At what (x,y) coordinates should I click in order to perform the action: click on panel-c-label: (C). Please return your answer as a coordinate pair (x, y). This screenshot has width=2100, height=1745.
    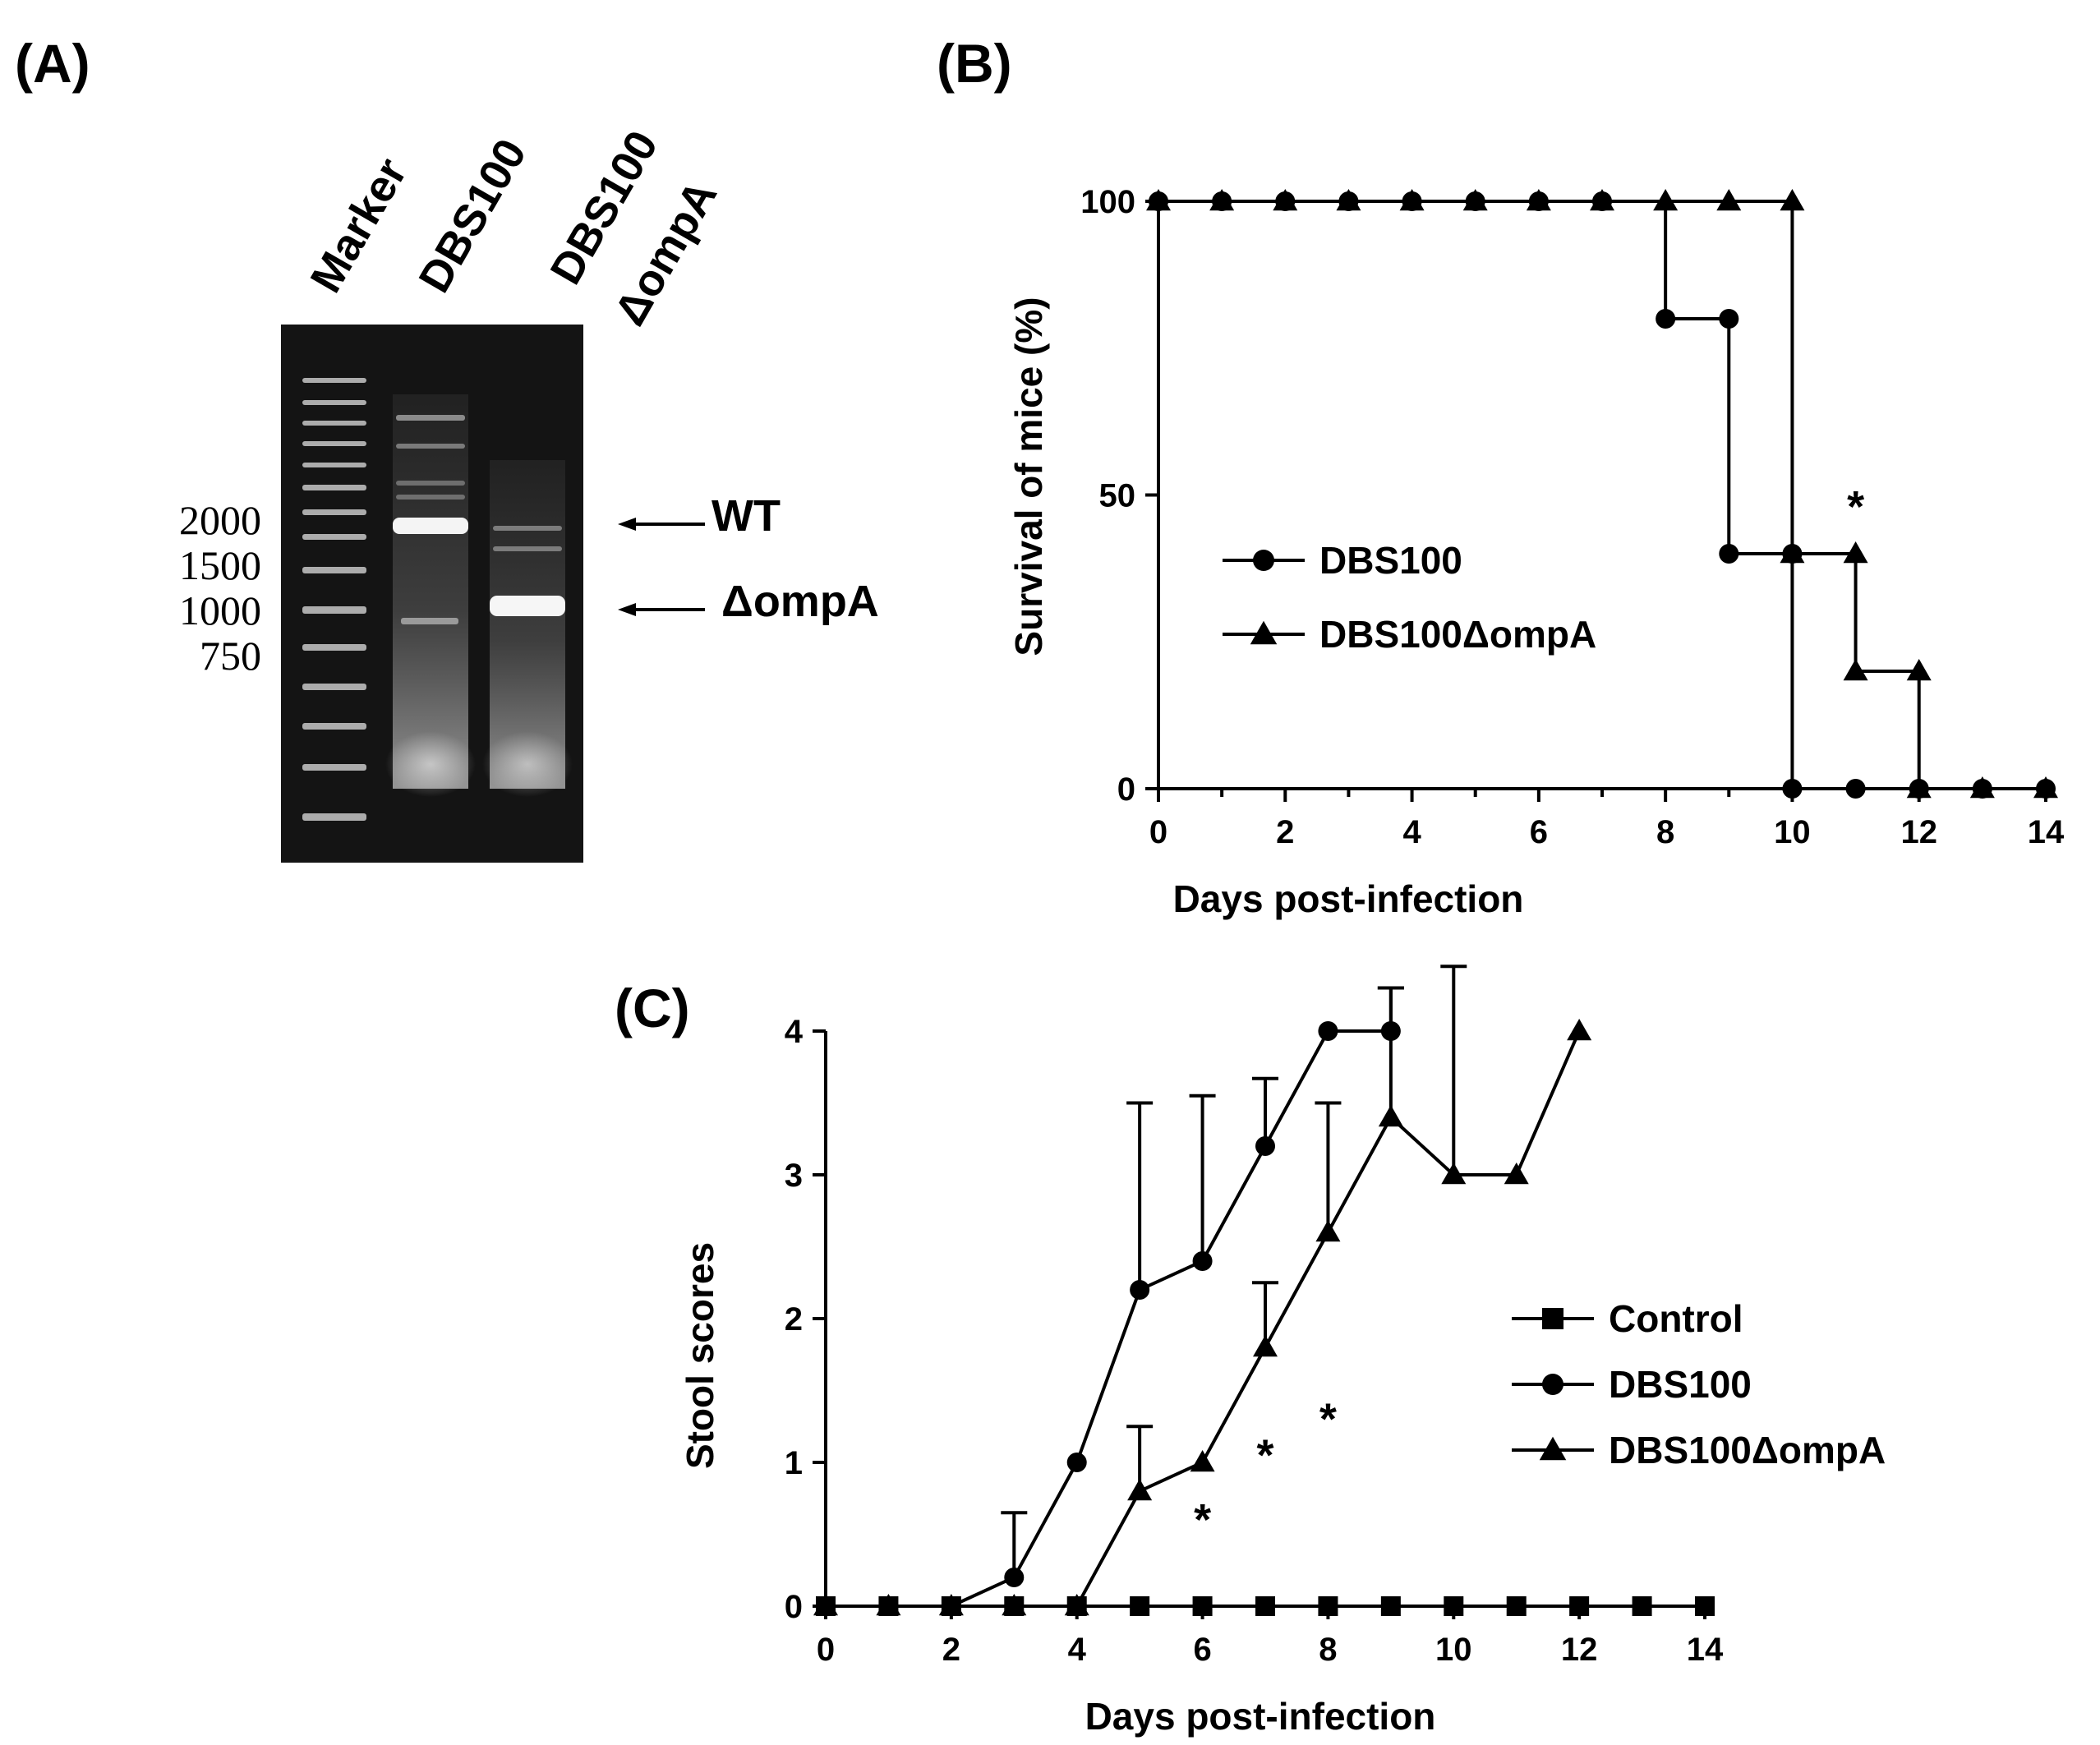
    Looking at the image, I should click on (652, 1008).